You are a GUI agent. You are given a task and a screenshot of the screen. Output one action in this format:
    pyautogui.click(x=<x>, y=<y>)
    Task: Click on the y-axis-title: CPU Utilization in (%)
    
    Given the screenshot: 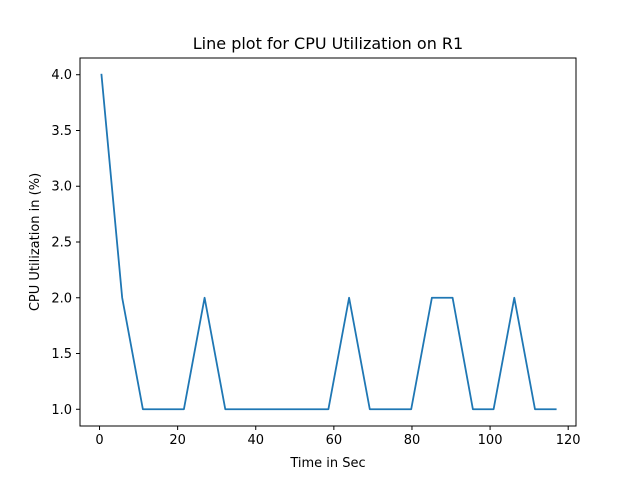 What is the action you would take?
    pyautogui.click(x=35, y=242)
    